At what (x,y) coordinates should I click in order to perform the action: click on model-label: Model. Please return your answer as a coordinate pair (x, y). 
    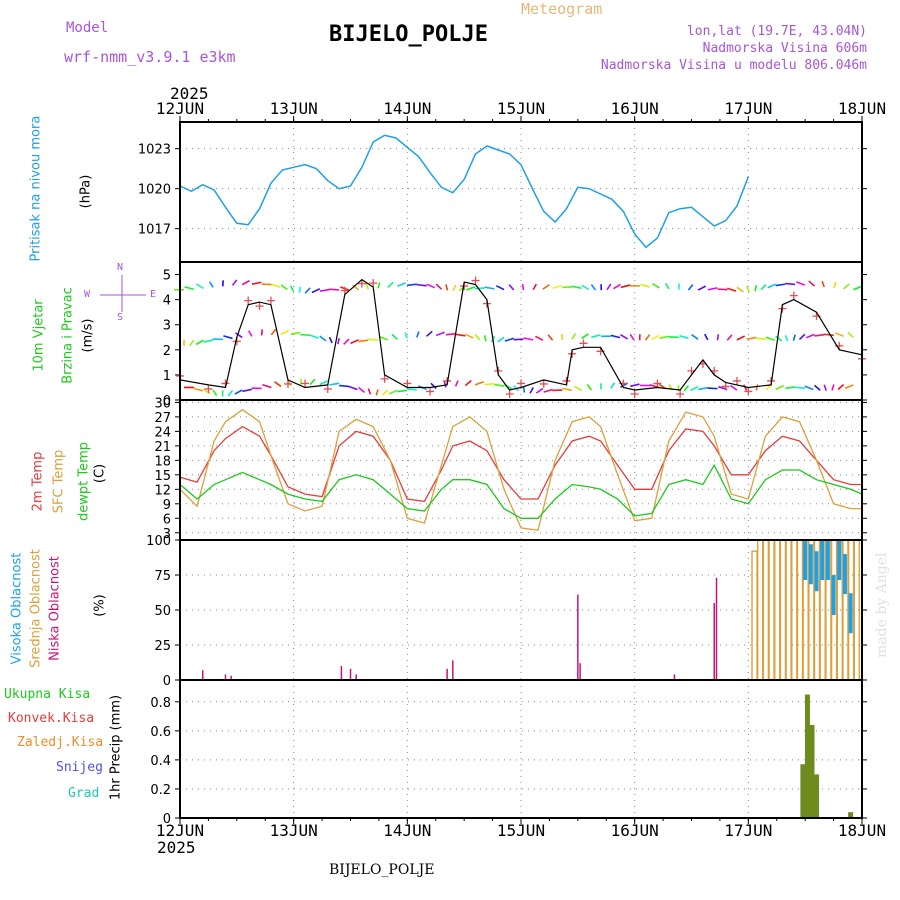
    Looking at the image, I should click on (87, 28).